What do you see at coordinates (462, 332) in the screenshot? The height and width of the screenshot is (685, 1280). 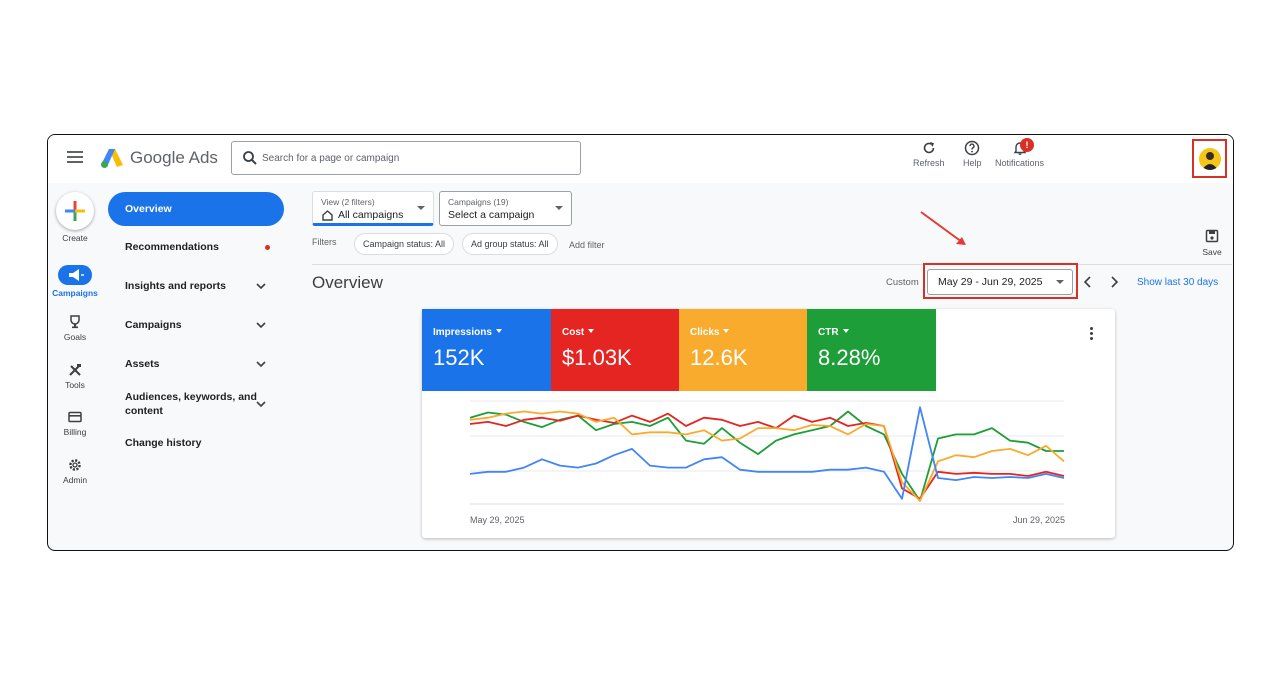 I see `metric-label: Impressions` at bounding box center [462, 332].